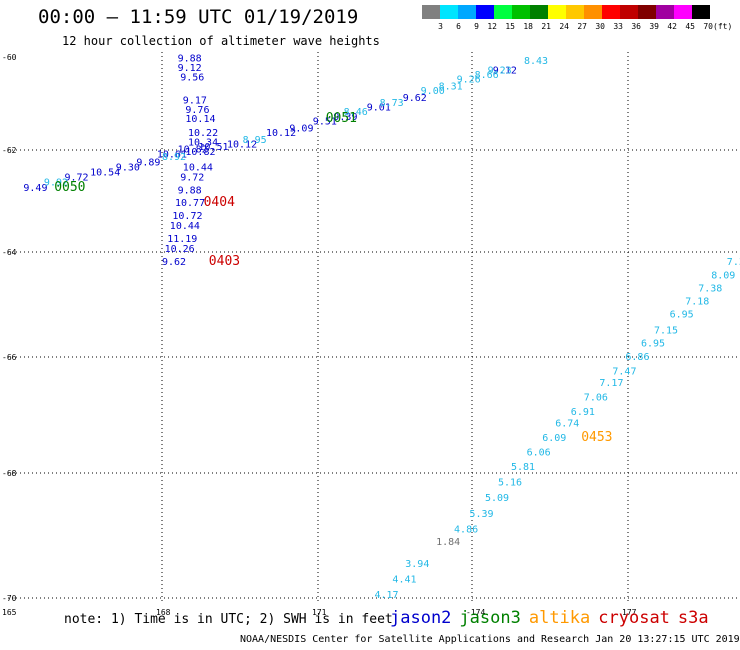 The height and width of the screenshot is (650, 740). Describe the element at coordinates (451, 87) in the screenshot. I see `wave-height-value: 8.31` at that location.